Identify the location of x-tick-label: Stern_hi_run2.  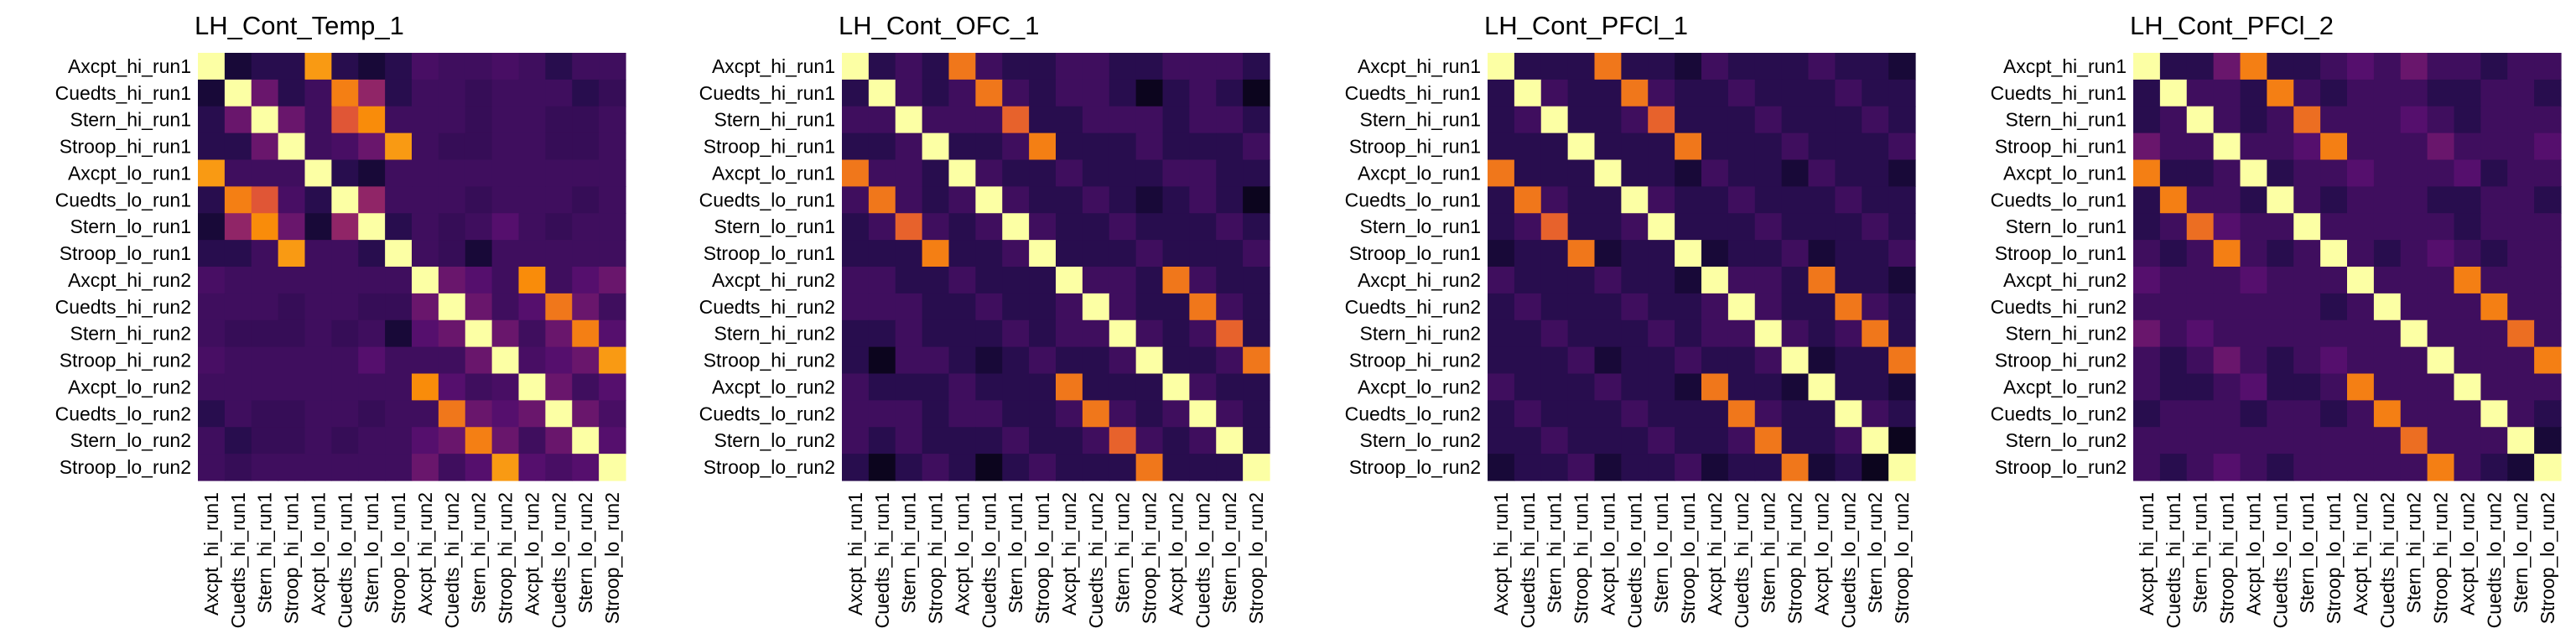
(1123, 553).